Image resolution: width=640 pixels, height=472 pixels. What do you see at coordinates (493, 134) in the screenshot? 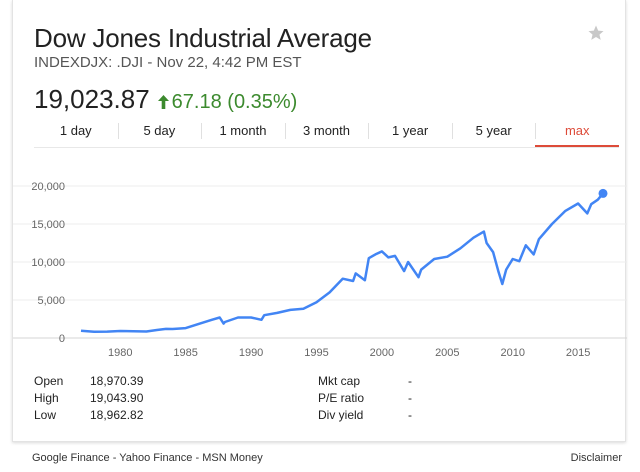
I see `tab-5-year: 5 year` at bounding box center [493, 134].